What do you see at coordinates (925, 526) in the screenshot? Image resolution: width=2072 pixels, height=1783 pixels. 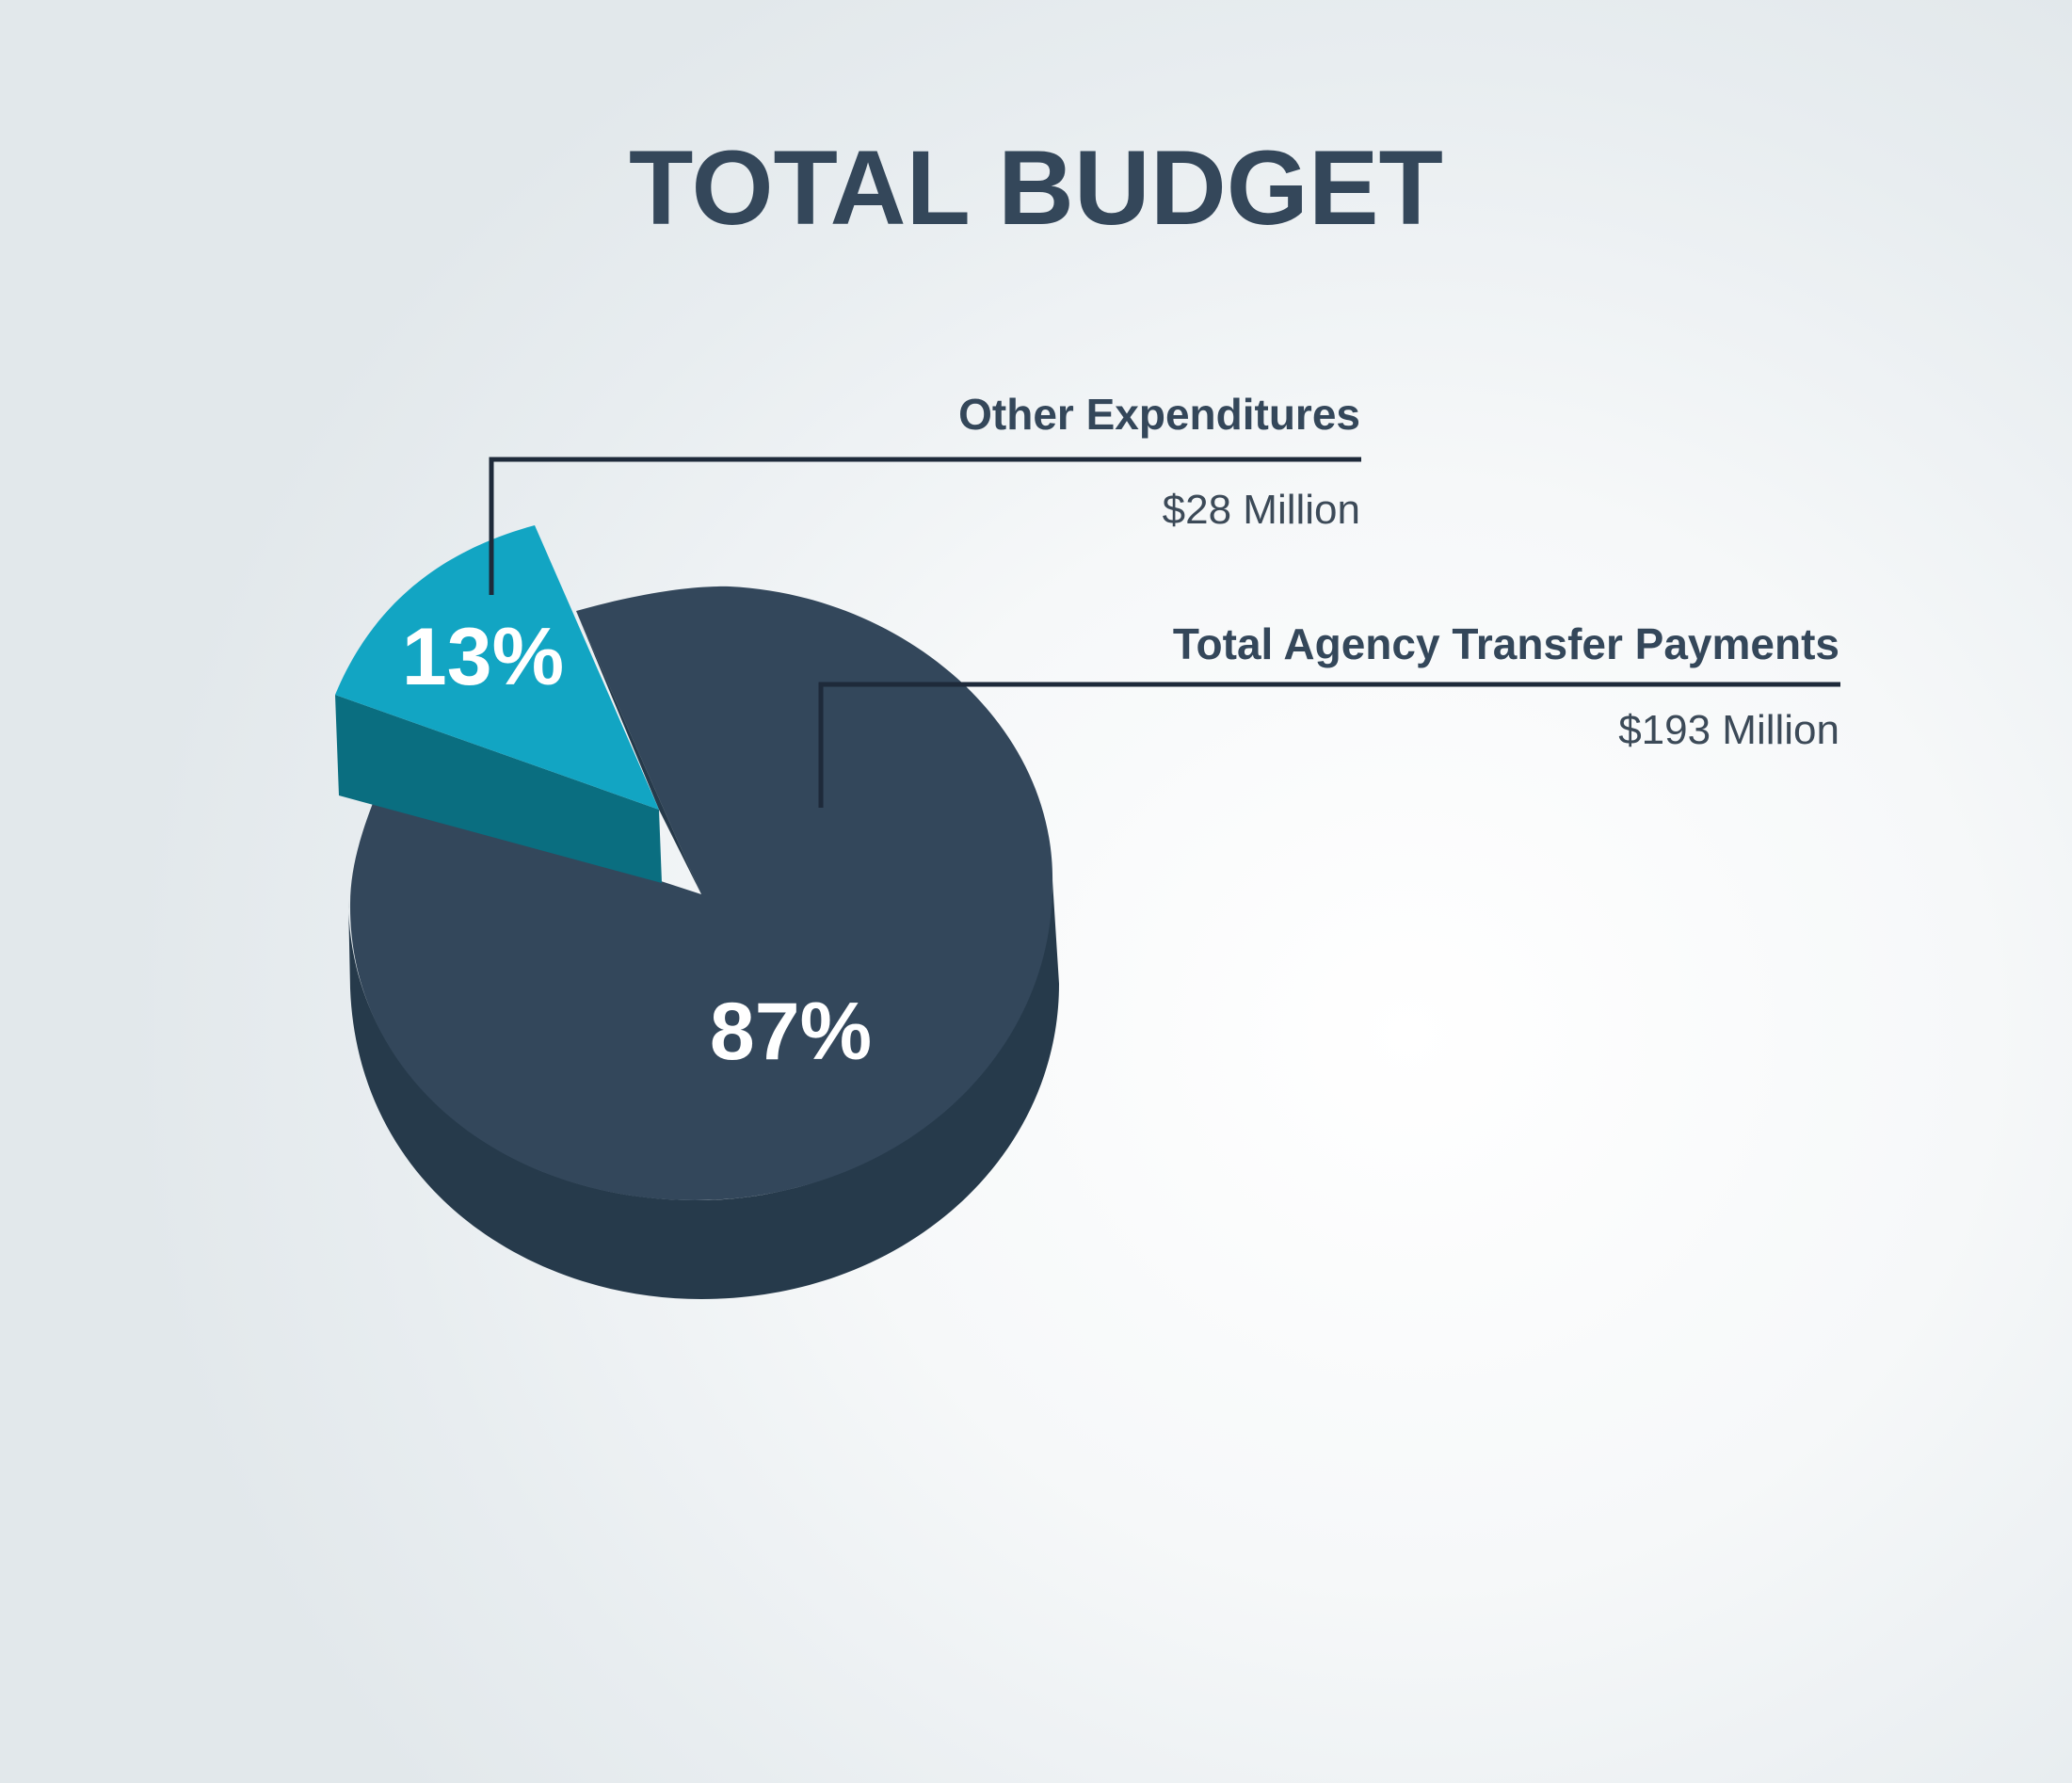 I see `callout-line-other-expenditures` at bounding box center [925, 526].